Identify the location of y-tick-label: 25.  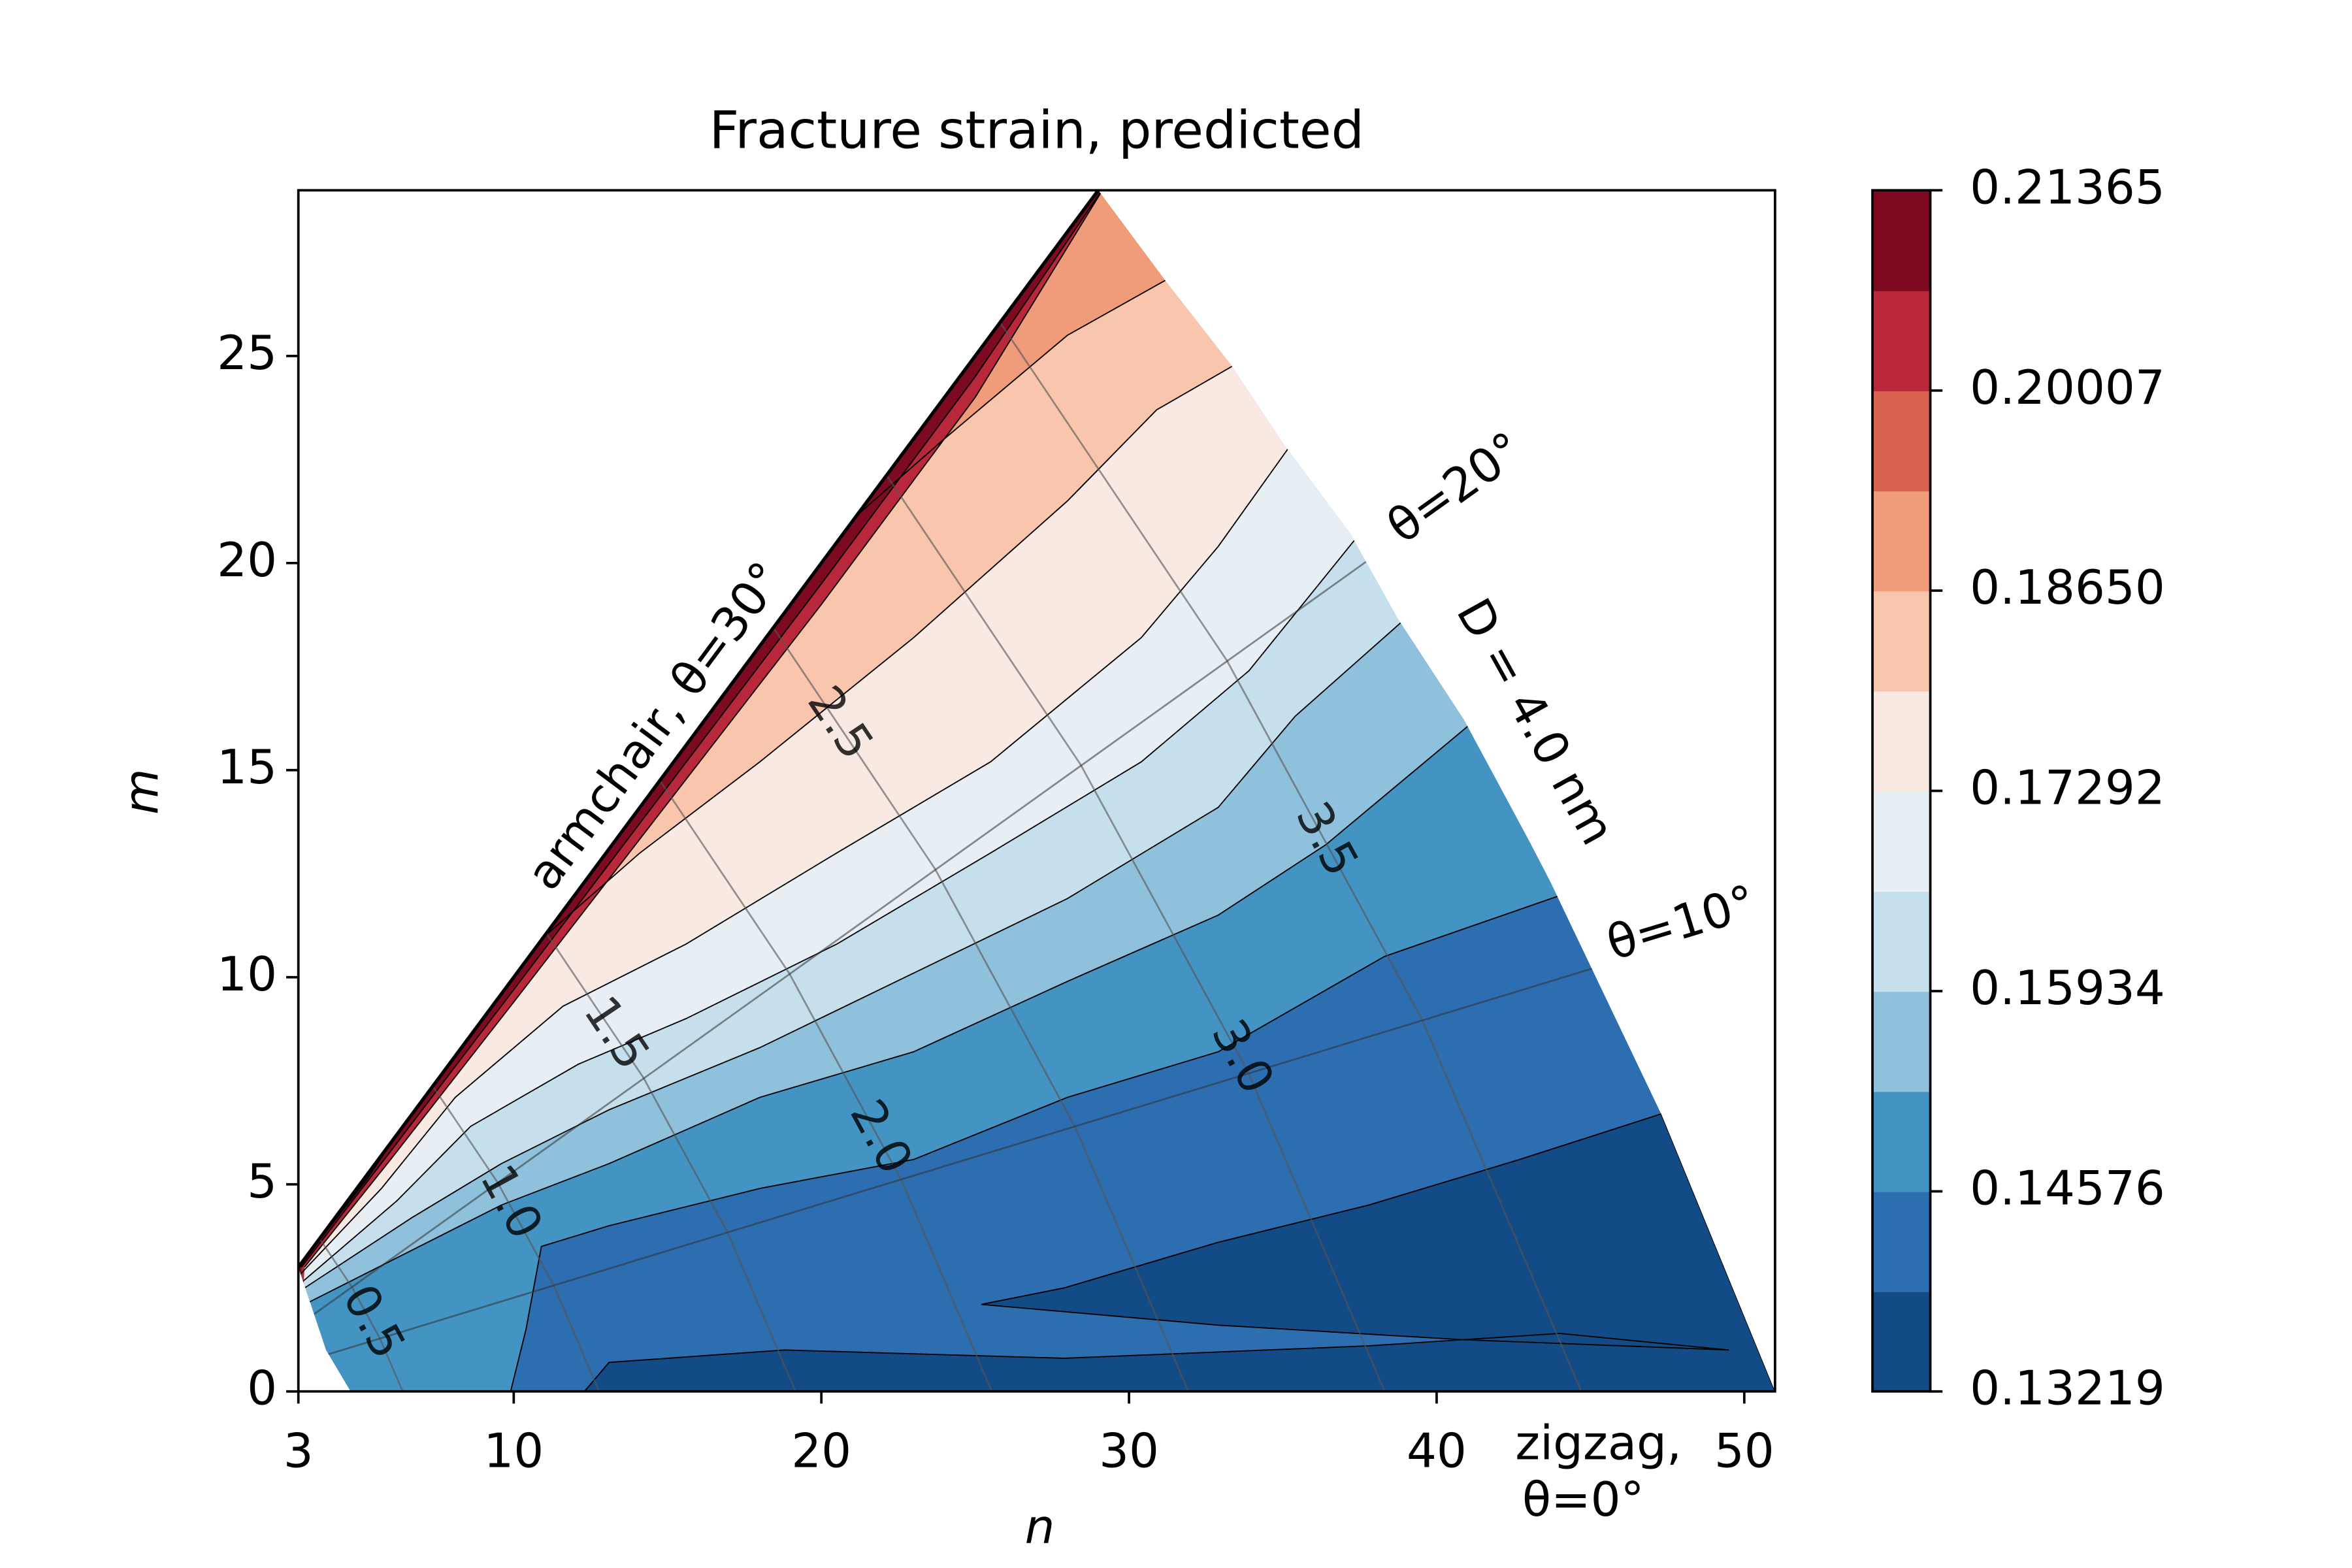
(247, 353).